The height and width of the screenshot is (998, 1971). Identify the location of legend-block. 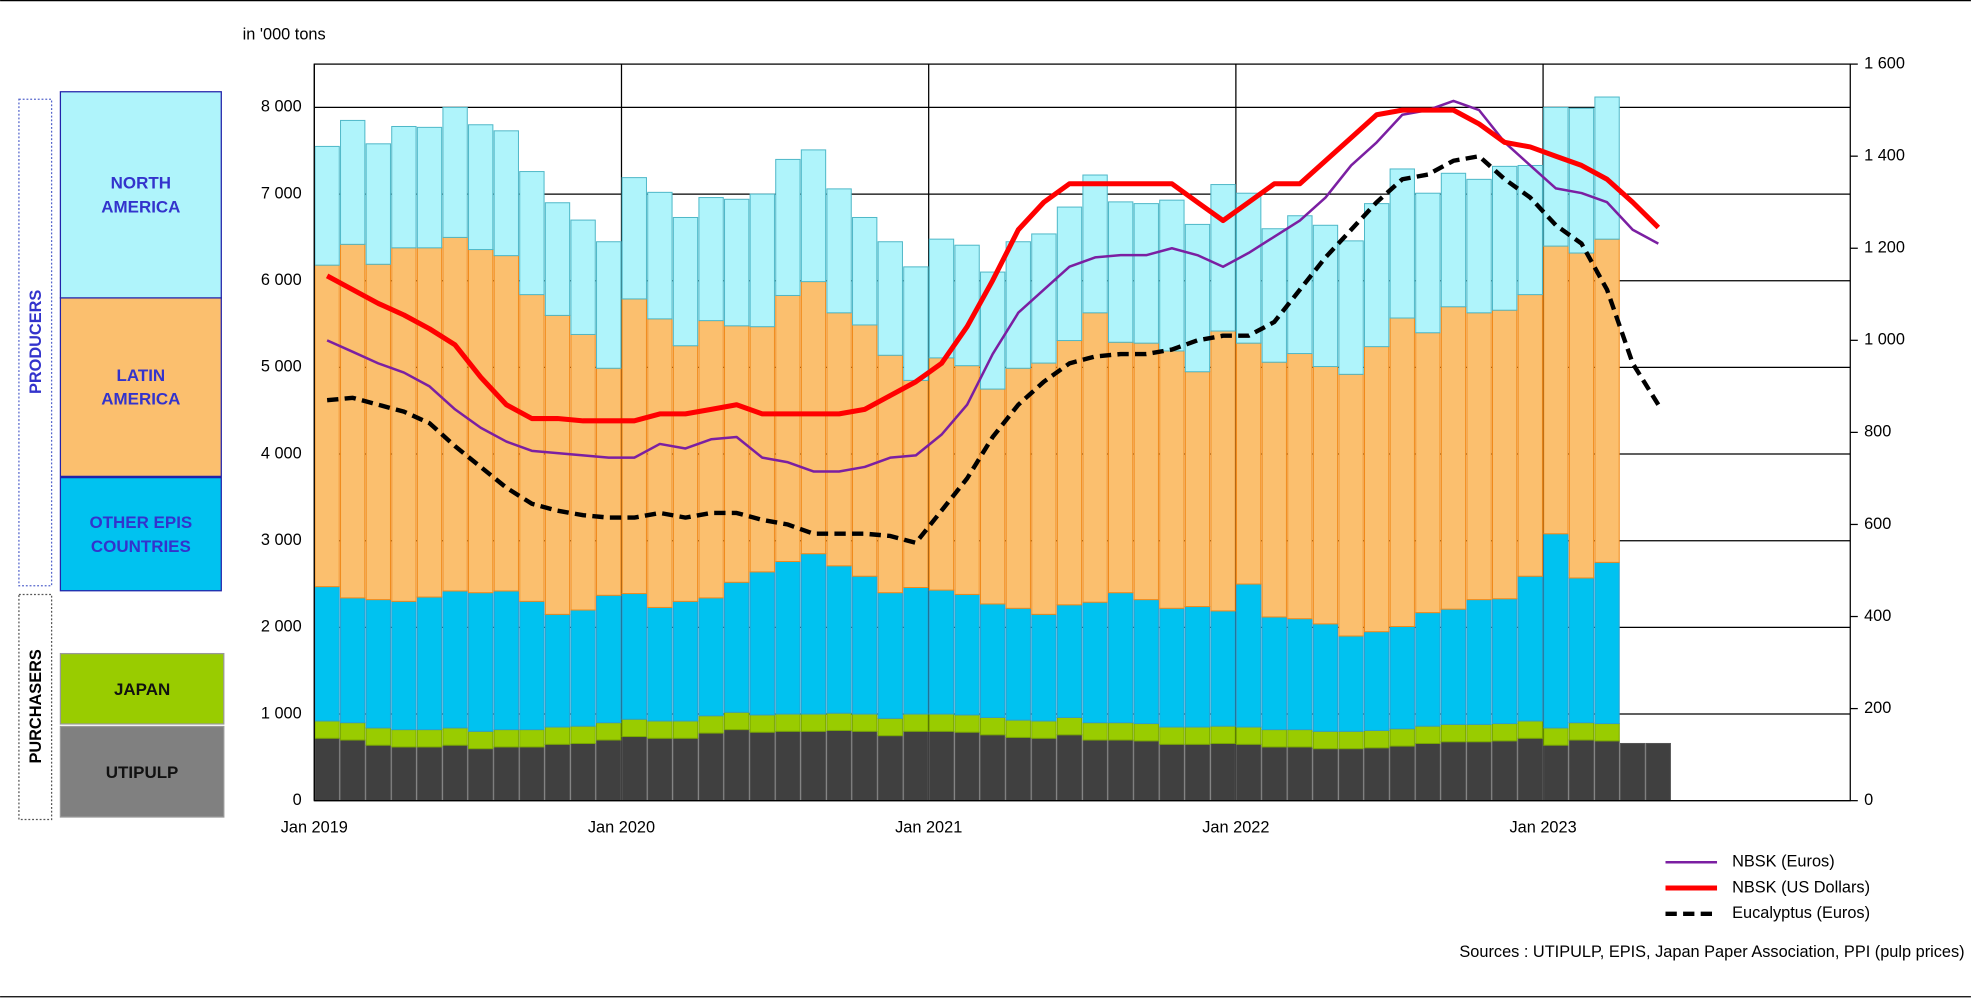
(142, 688).